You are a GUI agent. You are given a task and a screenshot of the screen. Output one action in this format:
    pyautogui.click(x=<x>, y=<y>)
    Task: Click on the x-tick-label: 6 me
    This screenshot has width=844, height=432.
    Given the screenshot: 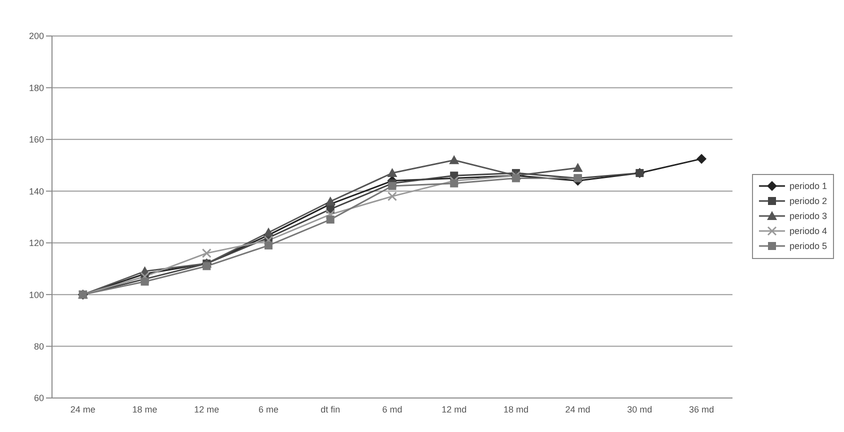 What is the action you would take?
    pyautogui.click(x=268, y=409)
    